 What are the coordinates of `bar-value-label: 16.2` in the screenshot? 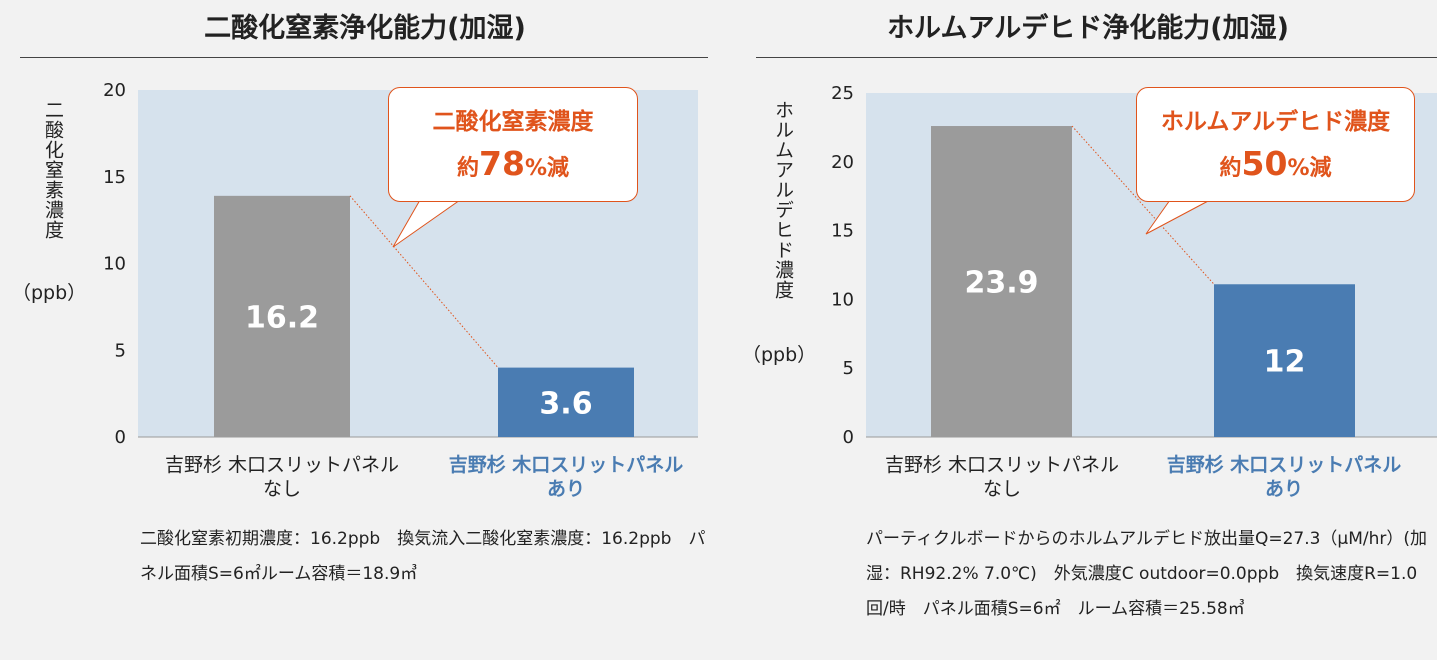 It's located at (282, 317).